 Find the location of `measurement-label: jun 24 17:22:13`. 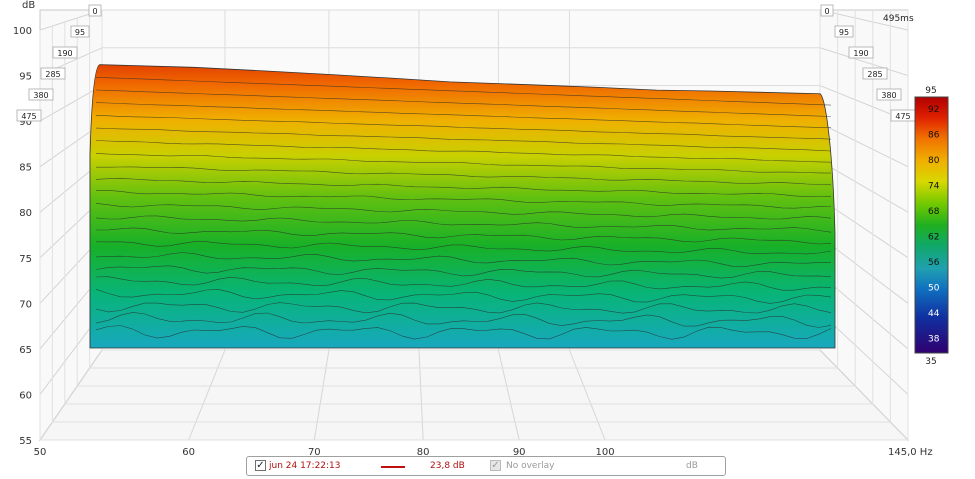

measurement-label: jun 24 17:22:13 is located at coordinates (305, 466).